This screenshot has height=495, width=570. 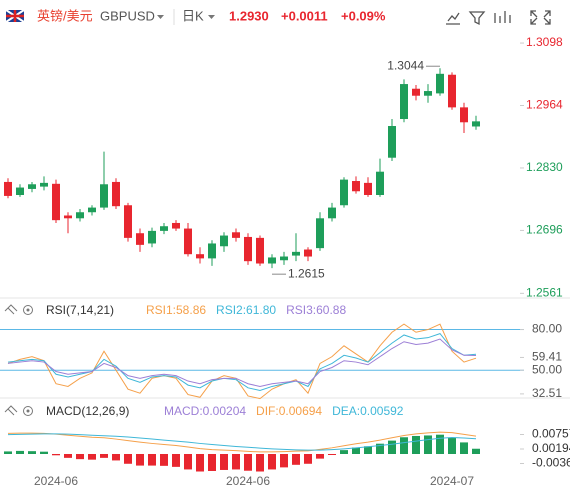 I want to click on y-tick-label: 0.00757, so click(x=551, y=434).